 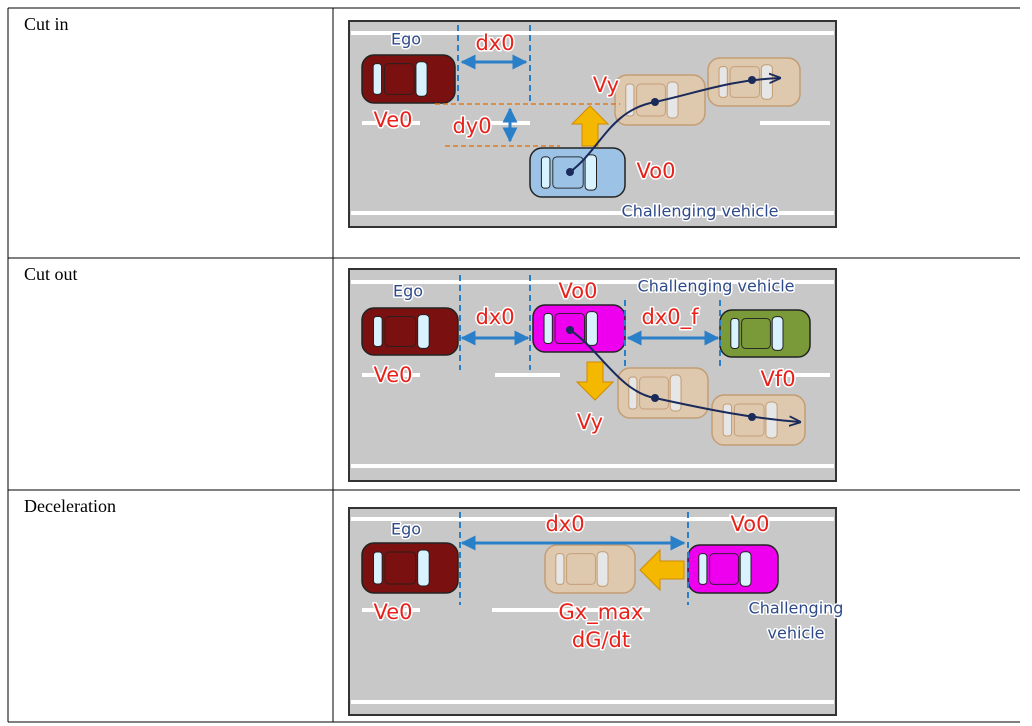 What do you see at coordinates (601, 640) in the screenshot?
I see `label: dG/dt` at bounding box center [601, 640].